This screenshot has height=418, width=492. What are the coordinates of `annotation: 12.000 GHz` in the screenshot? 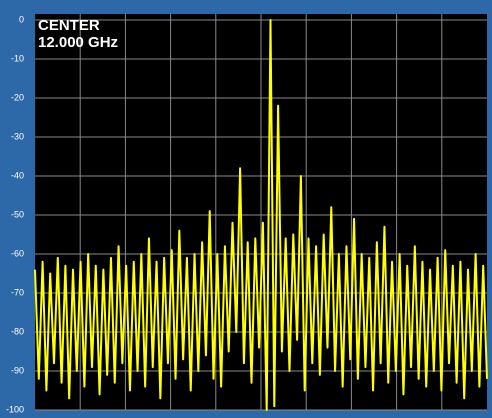 It's located at (78, 42).